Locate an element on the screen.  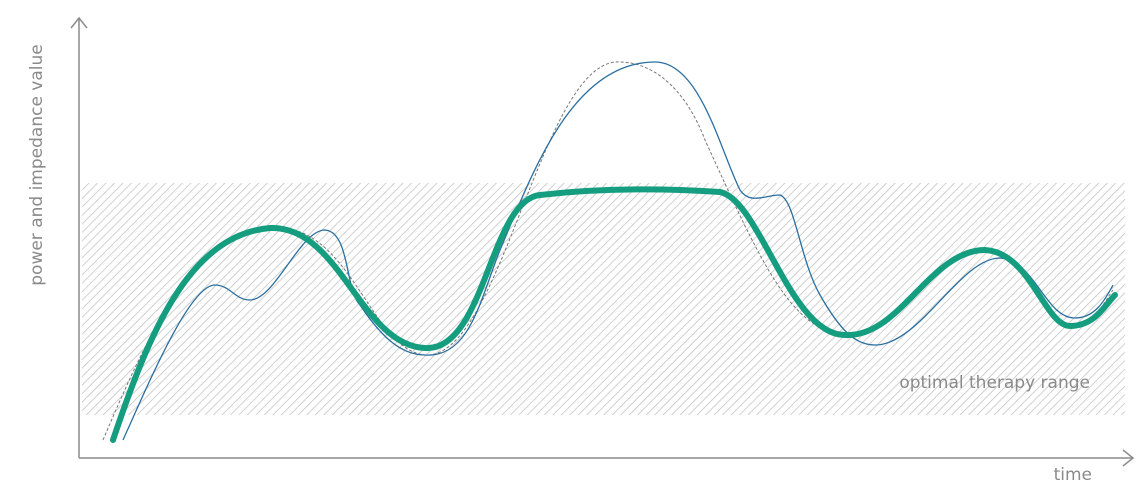
y-axis-arrow is located at coordinates (79, 22).